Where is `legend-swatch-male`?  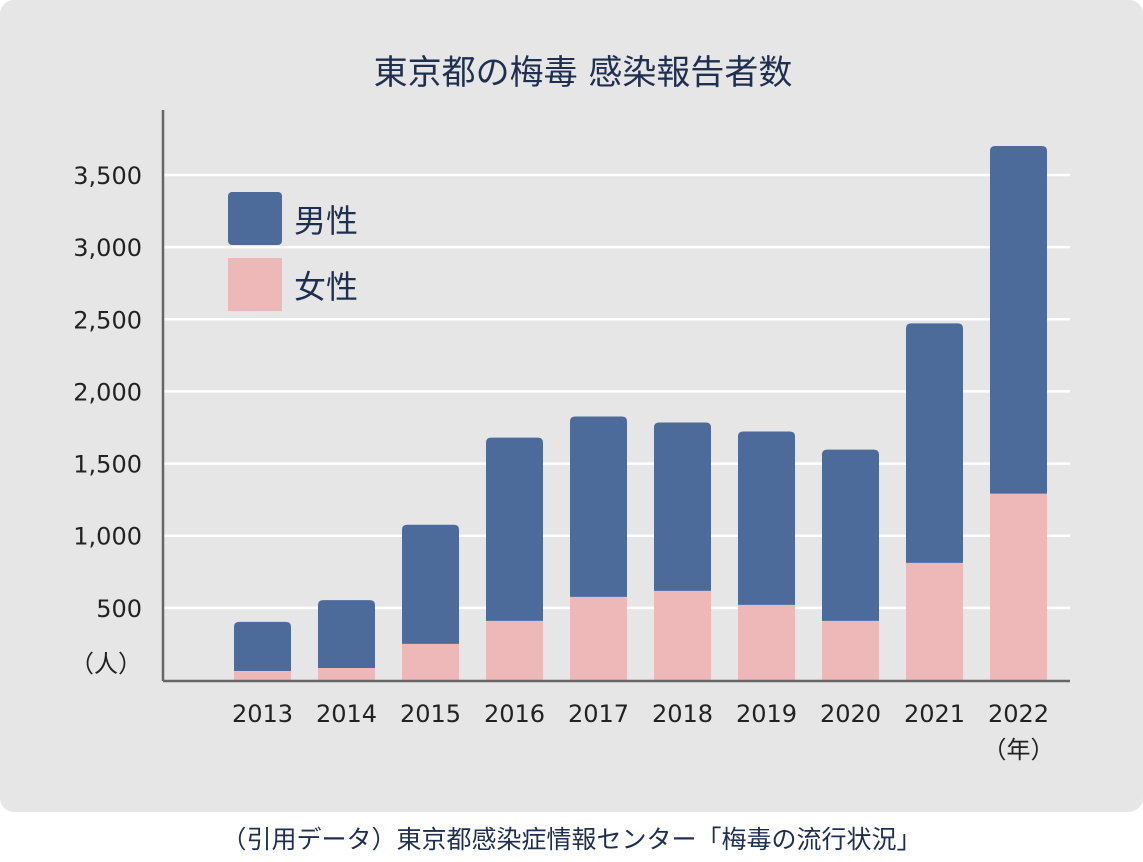
legend-swatch-male is located at coordinates (255, 218).